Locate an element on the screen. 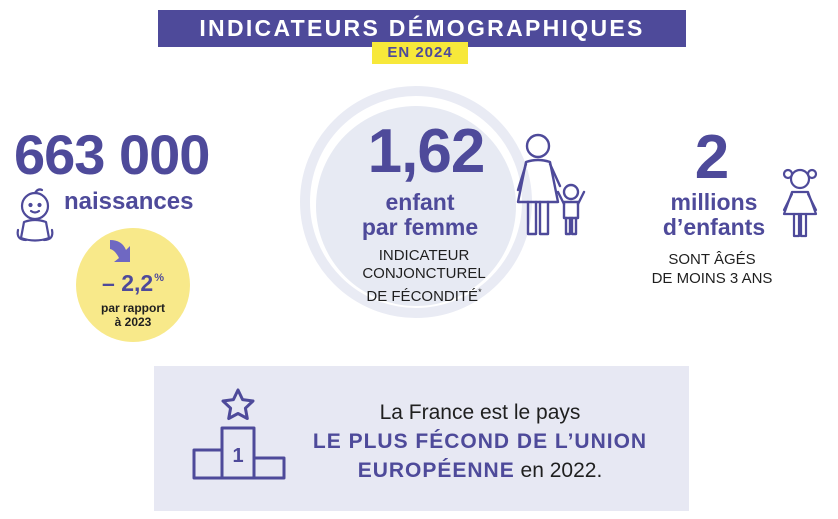 This screenshot has width=838, height=519. podium-rank: 1 is located at coordinates (237, 456).